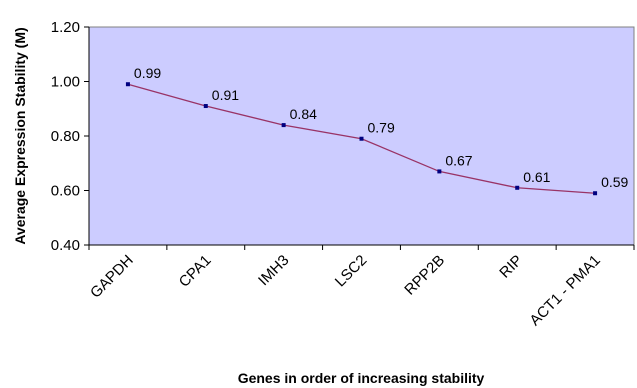 The image size is (637, 388). I want to click on data-label: 0.79, so click(381, 128).